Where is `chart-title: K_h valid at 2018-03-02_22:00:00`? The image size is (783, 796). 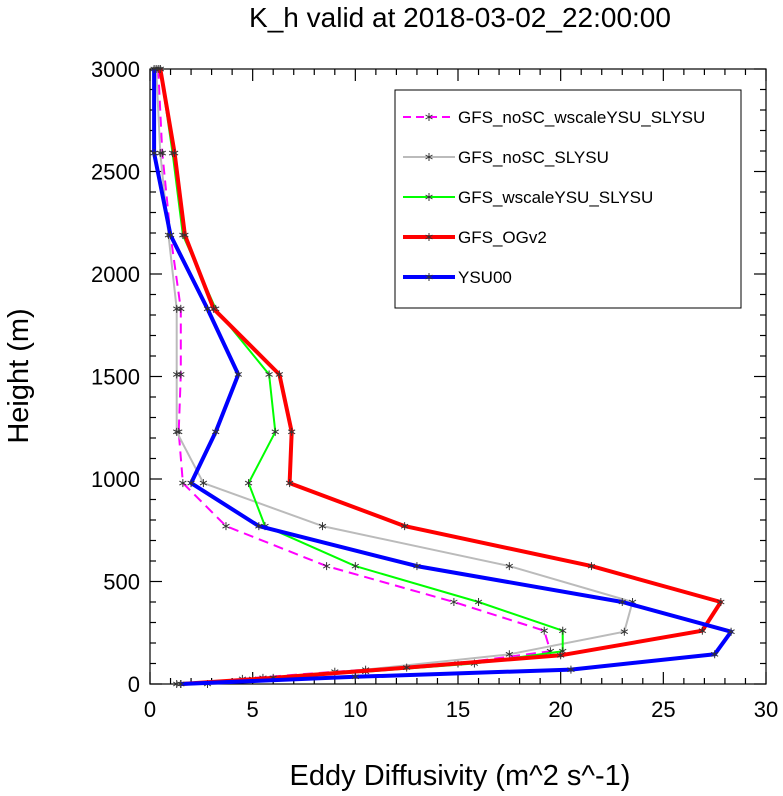 chart-title: K_h valid at 2018-03-02_22:00:00 is located at coordinates (460, 17).